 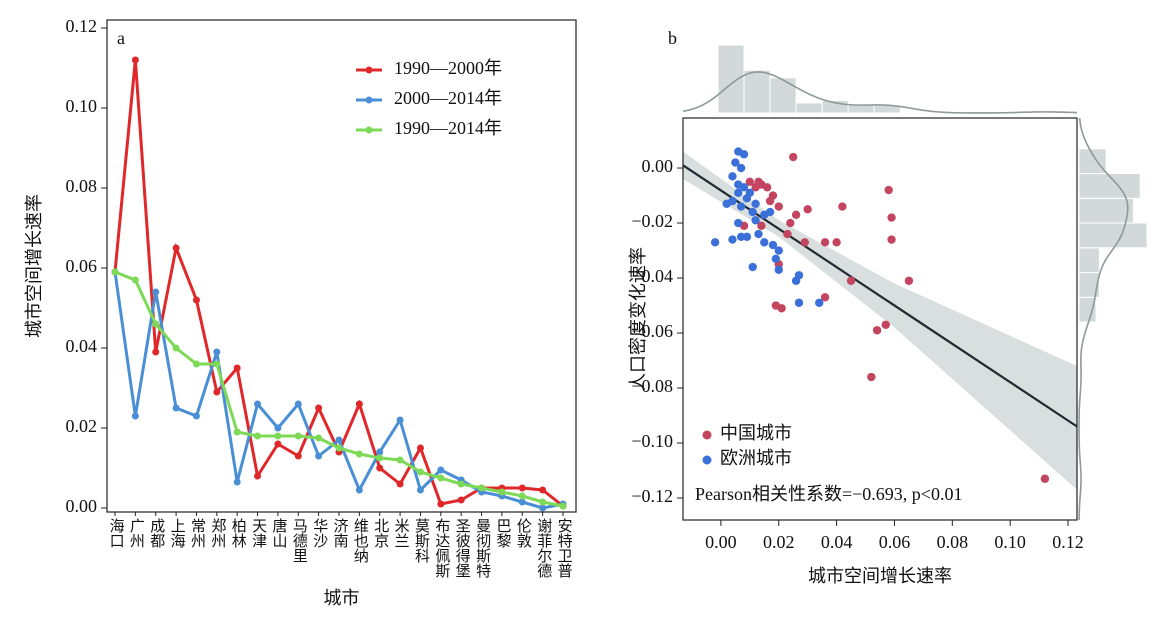 I want to click on x-tick-label: 华沙, so click(x=319, y=533).